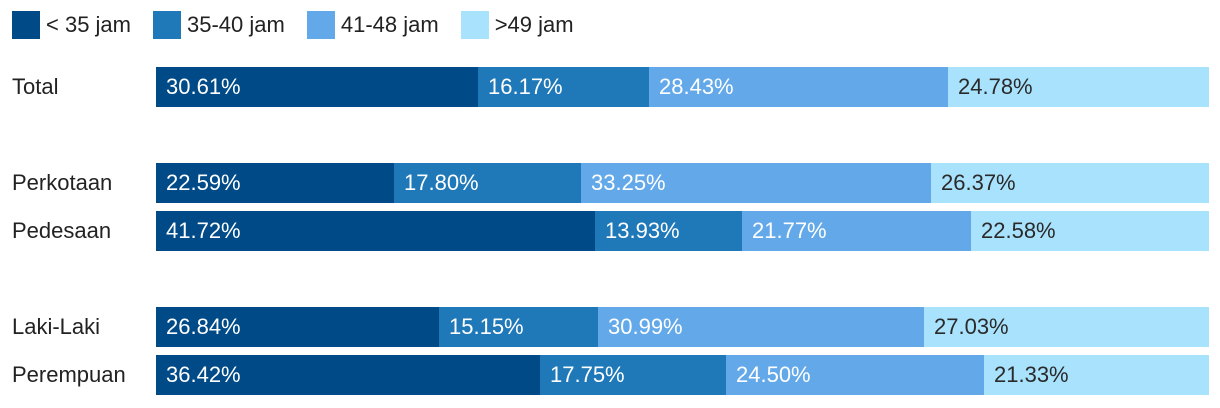  What do you see at coordinates (69, 374) in the screenshot?
I see `row-label-perempuan: Perempuan` at bounding box center [69, 374].